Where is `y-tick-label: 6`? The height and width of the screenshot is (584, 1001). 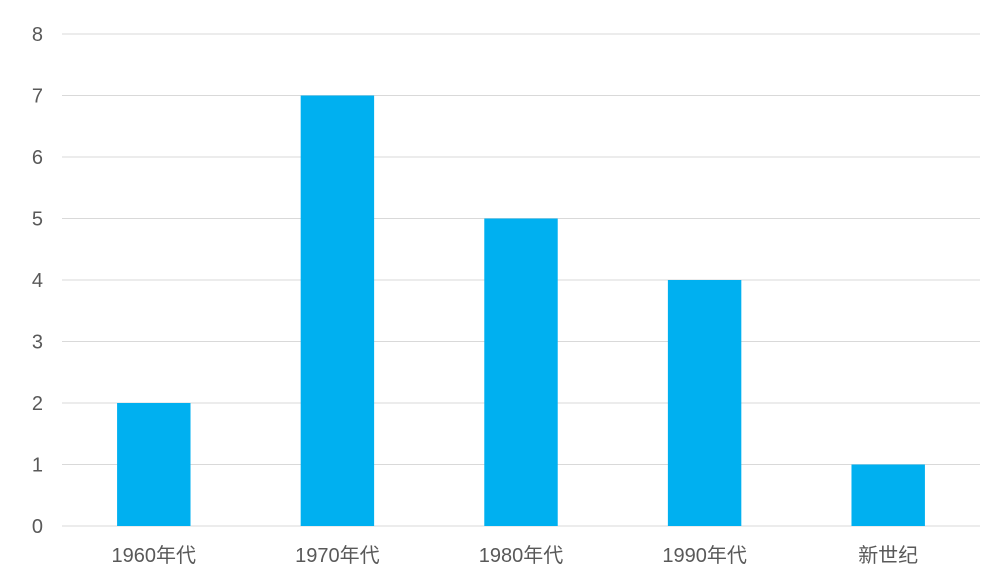
y-tick-label: 6 is located at coordinates (37, 158).